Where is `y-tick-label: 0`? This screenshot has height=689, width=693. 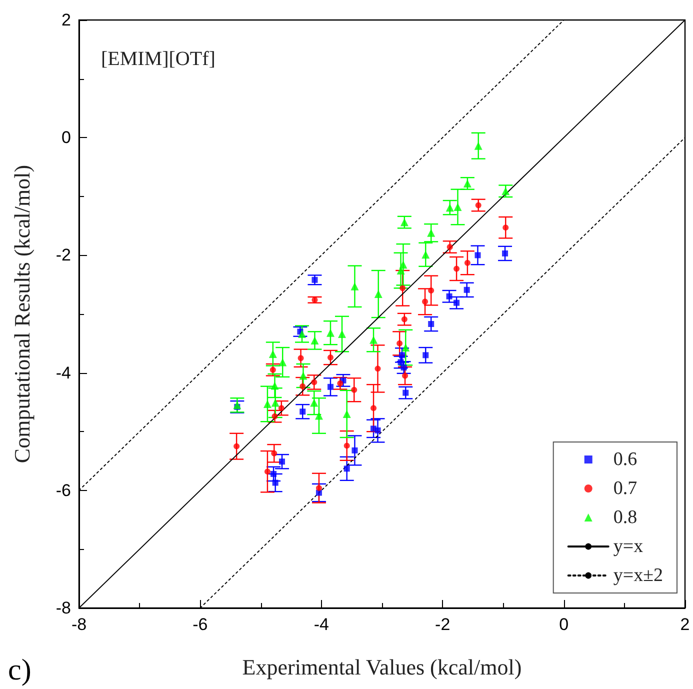 y-tick-label: 0 is located at coordinates (66, 138).